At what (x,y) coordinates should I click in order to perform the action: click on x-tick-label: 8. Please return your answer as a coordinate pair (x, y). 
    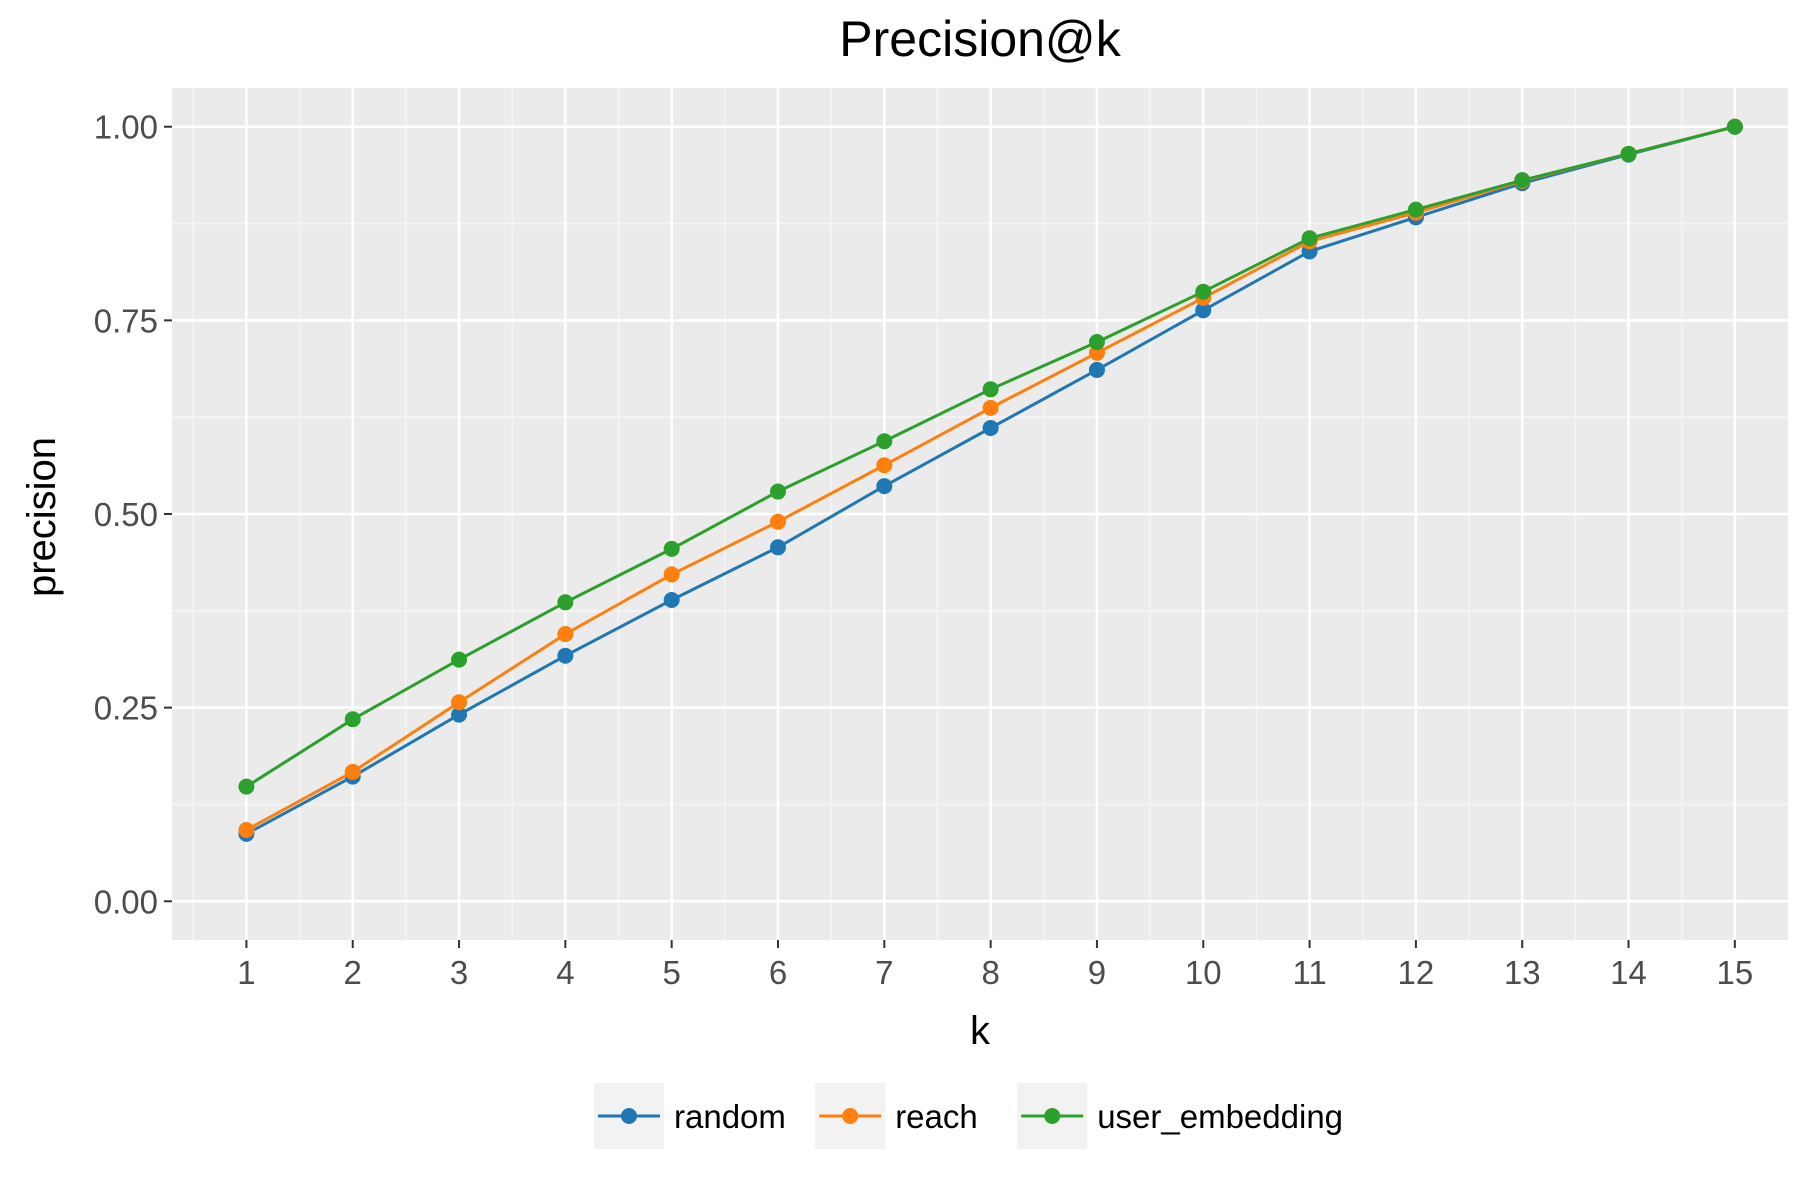
    Looking at the image, I should click on (990, 972).